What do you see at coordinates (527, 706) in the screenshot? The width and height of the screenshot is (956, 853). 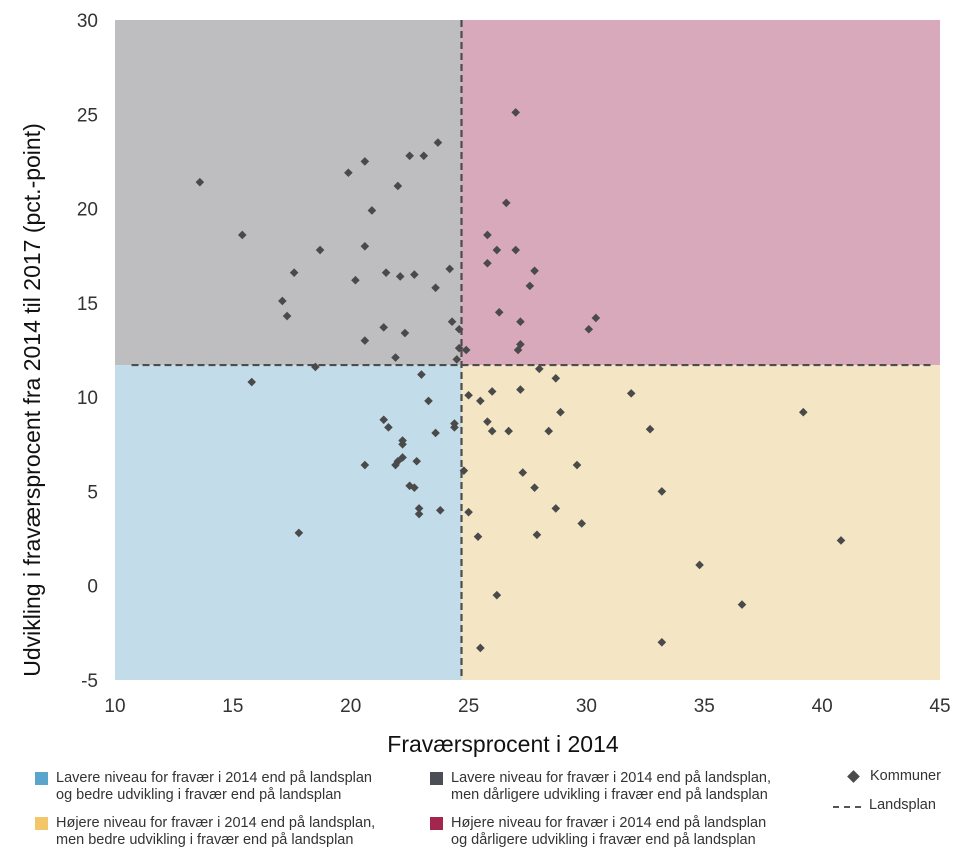 I see `x-axis-ticks: 10 15 20 25 30 35 40 45` at bounding box center [527, 706].